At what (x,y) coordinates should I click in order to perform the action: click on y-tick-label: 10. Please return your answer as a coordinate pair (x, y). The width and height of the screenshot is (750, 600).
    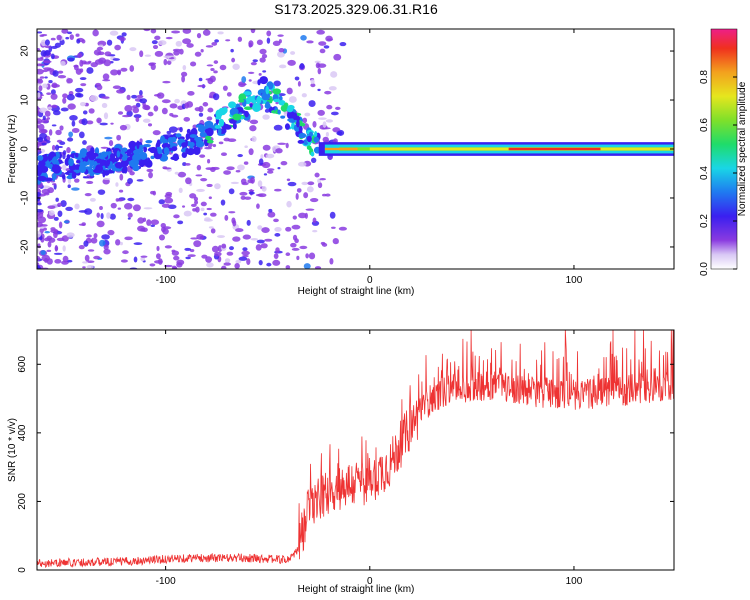
    Looking at the image, I should click on (25, 100).